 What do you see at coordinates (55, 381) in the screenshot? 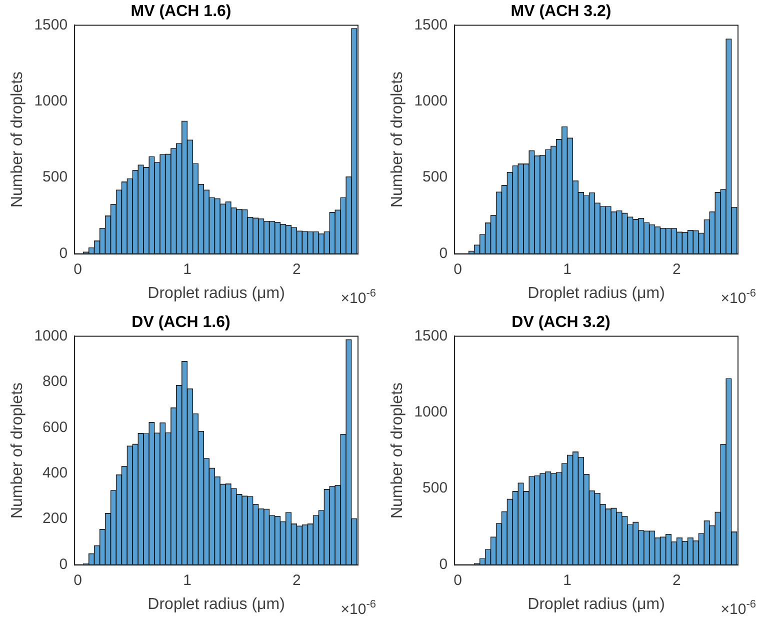
I see `y-tick-label: 800` at bounding box center [55, 381].